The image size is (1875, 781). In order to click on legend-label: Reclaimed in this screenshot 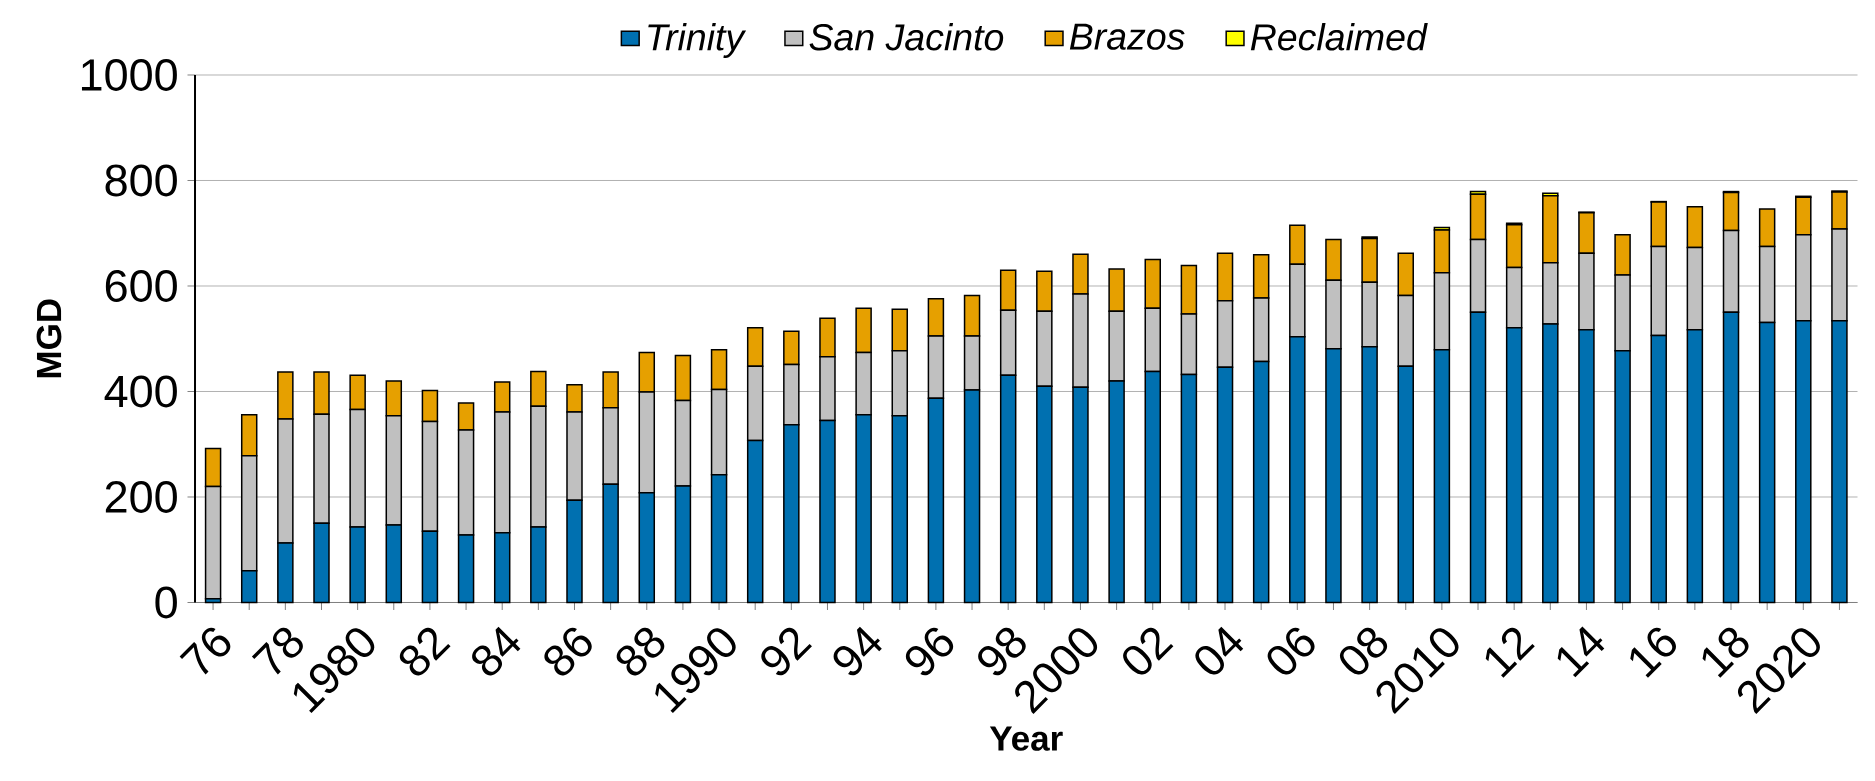, I will do `click(1339, 37)`.